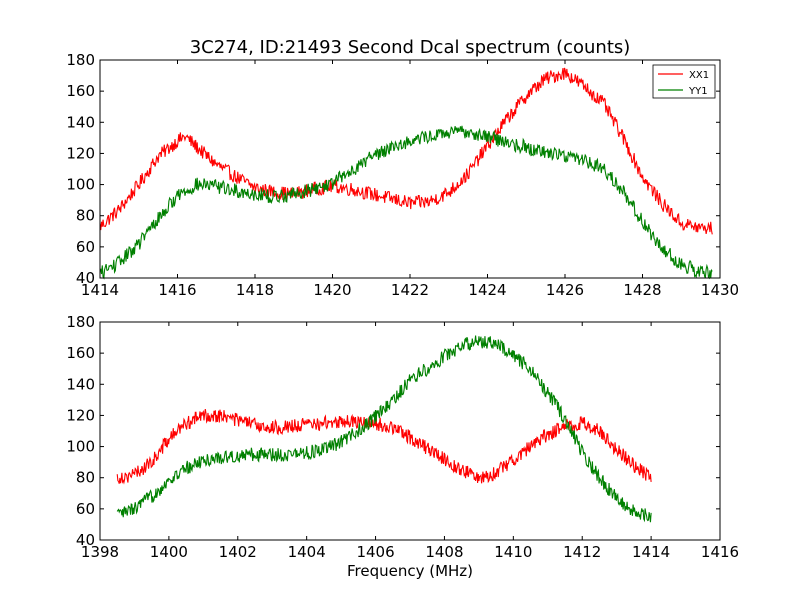 The image size is (800, 600). I want to click on x-tick-label: 1430, so click(720, 290).